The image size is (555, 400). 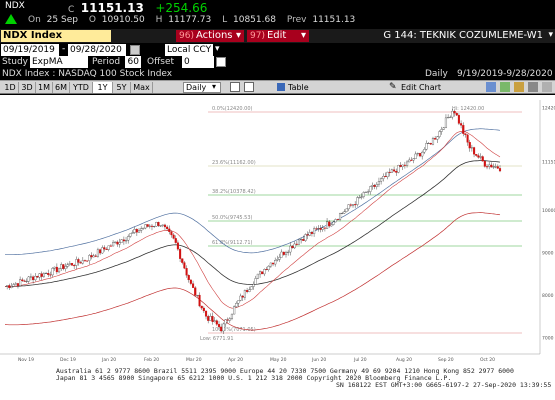 What do you see at coordinates (81, 87) in the screenshot?
I see `period-tab-ytd: YTD` at bounding box center [81, 87].